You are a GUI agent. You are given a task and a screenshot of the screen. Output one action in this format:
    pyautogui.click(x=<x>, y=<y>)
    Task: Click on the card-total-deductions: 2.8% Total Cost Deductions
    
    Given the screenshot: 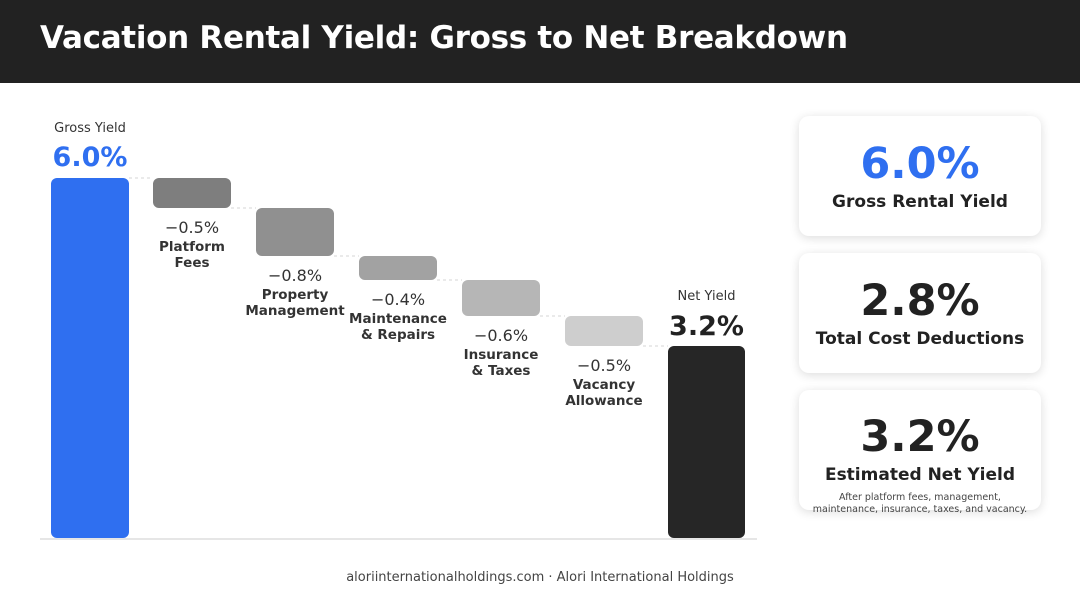 What is the action you would take?
    pyautogui.click(x=920, y=313)
    